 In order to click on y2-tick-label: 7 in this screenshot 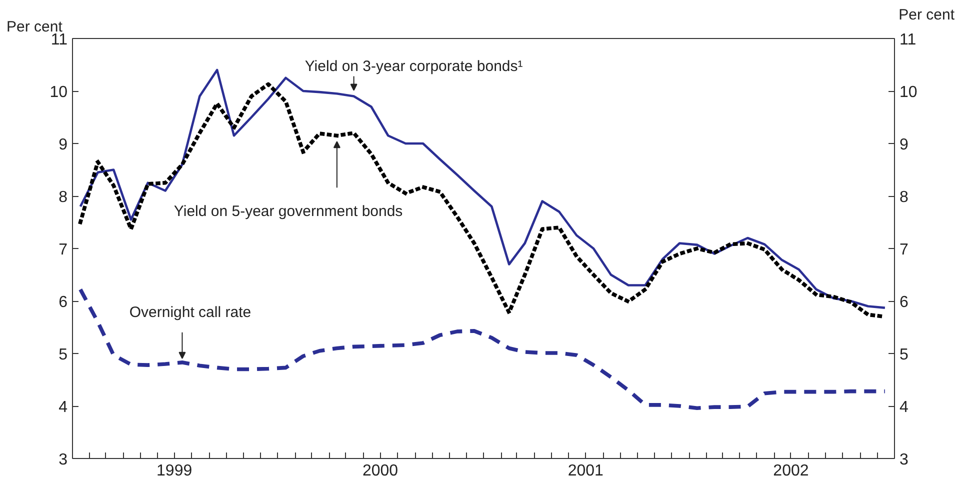, I will do `click(904, 250)`.